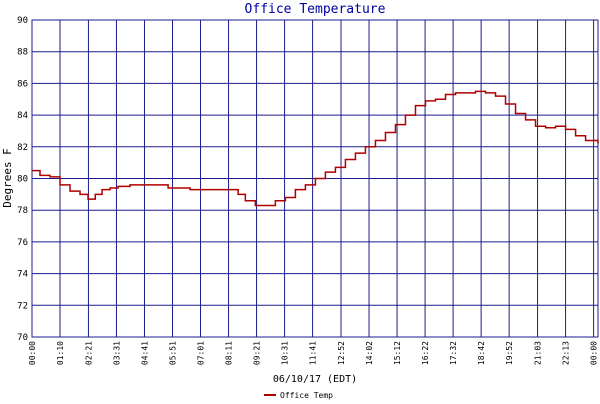 The width and height of the screenshot is (600, 404). What do you see at coordinates (22, 116) in the screenshot?
I see `y-tick-label: 84` at bounding box center [22, 116].